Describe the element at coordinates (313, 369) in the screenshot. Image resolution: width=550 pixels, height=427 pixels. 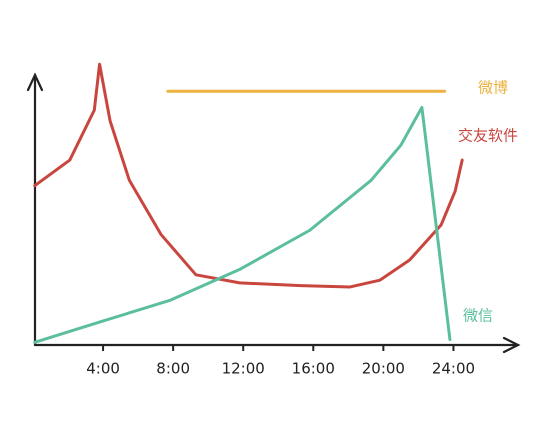
I see `x-tick-label: 16:00` at that location.